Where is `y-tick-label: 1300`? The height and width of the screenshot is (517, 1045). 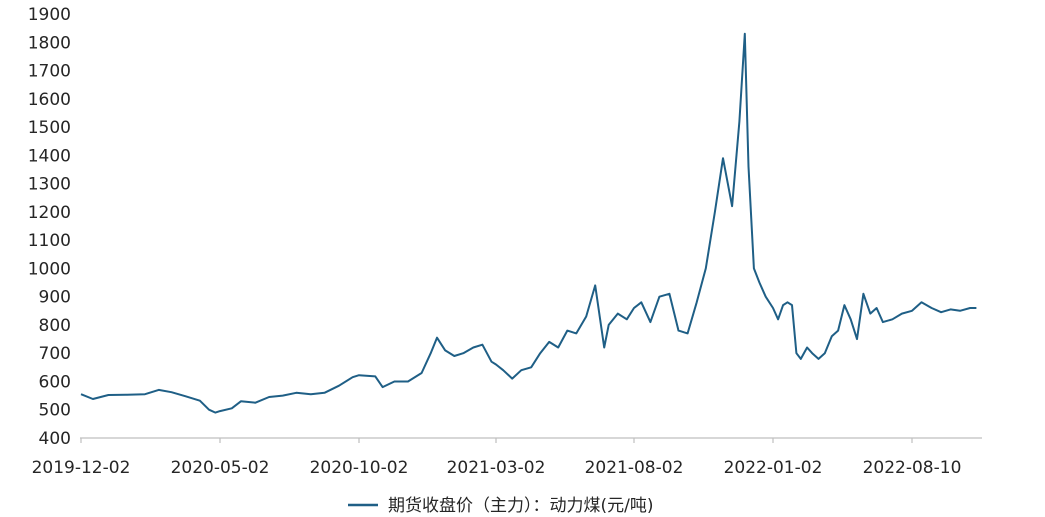 y-tick-label: 1300 is located at coordinates (49, 185).